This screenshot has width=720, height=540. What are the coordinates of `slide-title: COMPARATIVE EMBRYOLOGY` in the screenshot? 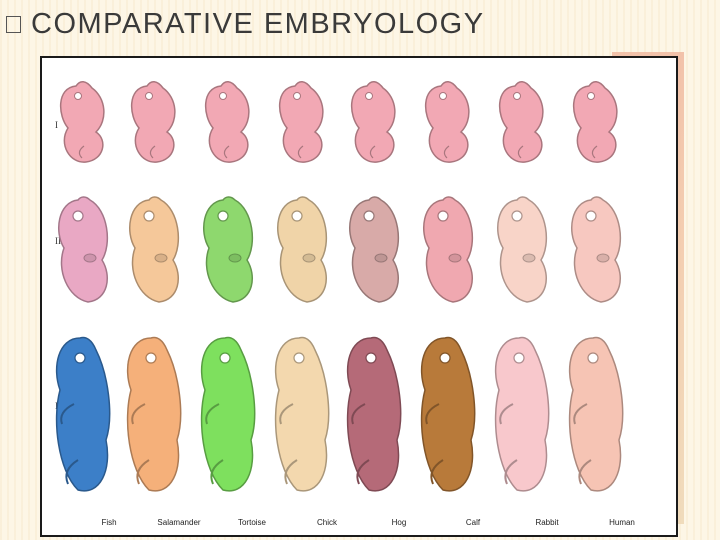 It's located at (245, 24).